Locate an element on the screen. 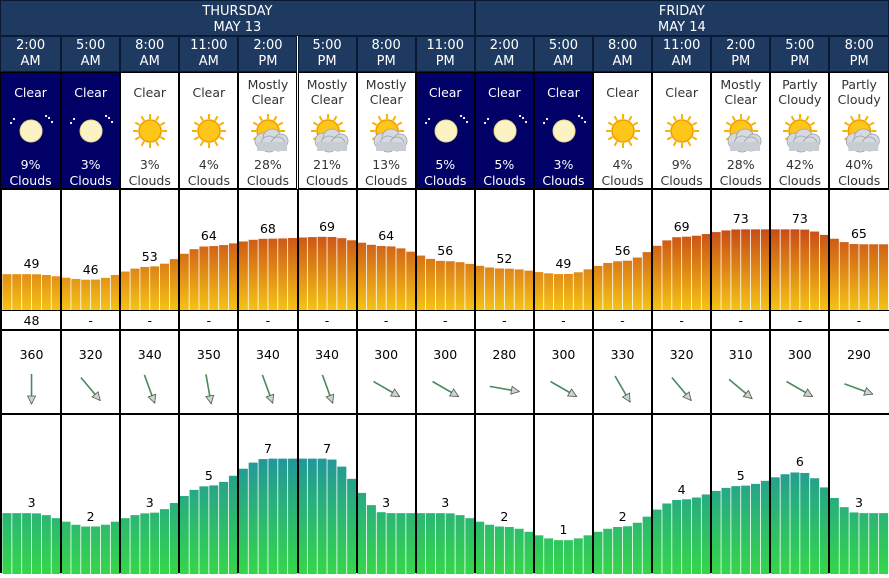 This screenshot has width=889, height=578. cloud-percent: 9% is located at coordinates (30, 164).